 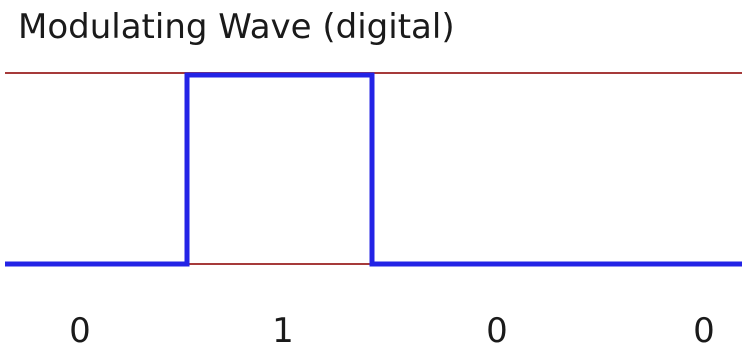 What do you see at coordinates (283, 330) in the screenshot?
I see `bit-label: 1` at bounding box center [283, 330].